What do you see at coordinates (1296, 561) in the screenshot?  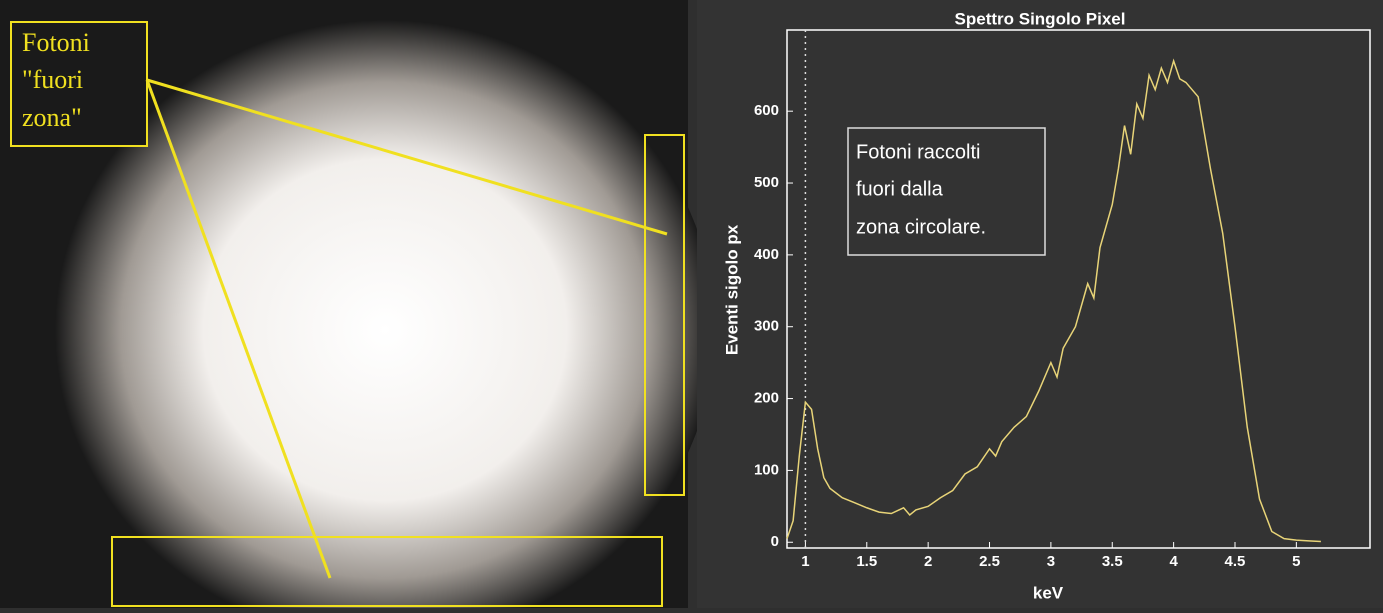 I see `x-tick-label: 5` at bounding box center [1296, 561].